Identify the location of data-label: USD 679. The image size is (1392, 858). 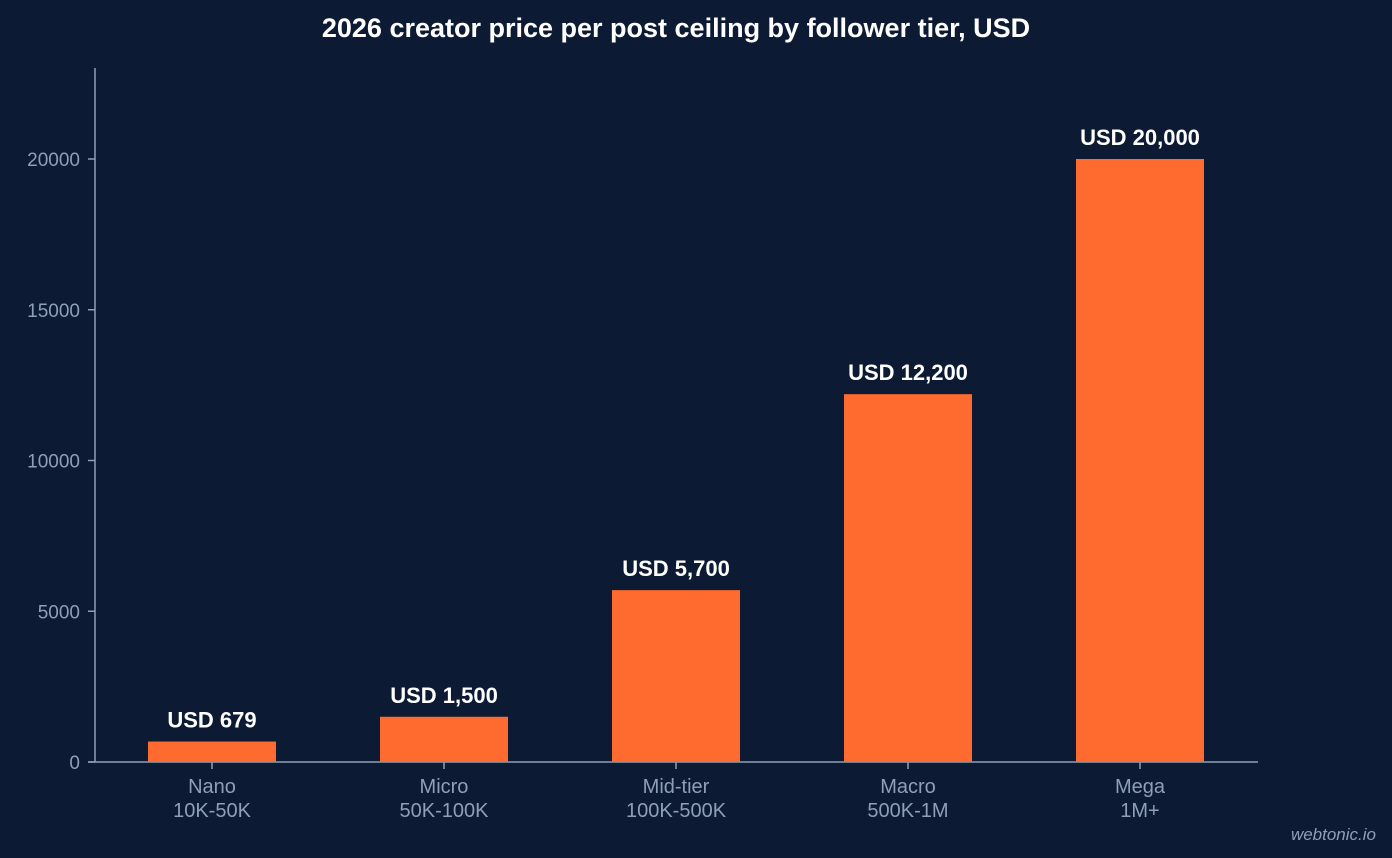
(211, 720).